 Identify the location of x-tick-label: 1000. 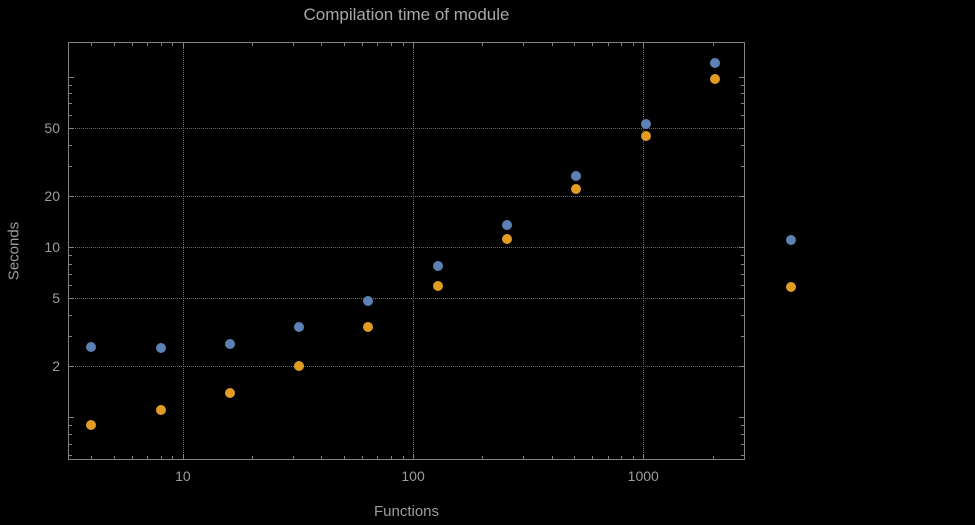
(643, 476).